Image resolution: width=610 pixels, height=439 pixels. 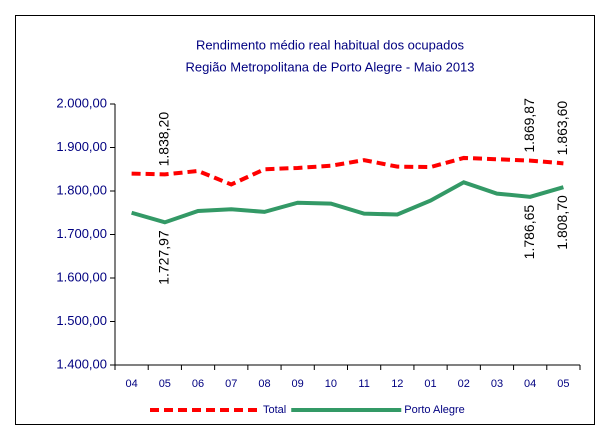 I want to click on data-label: 1.863,60, so click(x=562, y=128).